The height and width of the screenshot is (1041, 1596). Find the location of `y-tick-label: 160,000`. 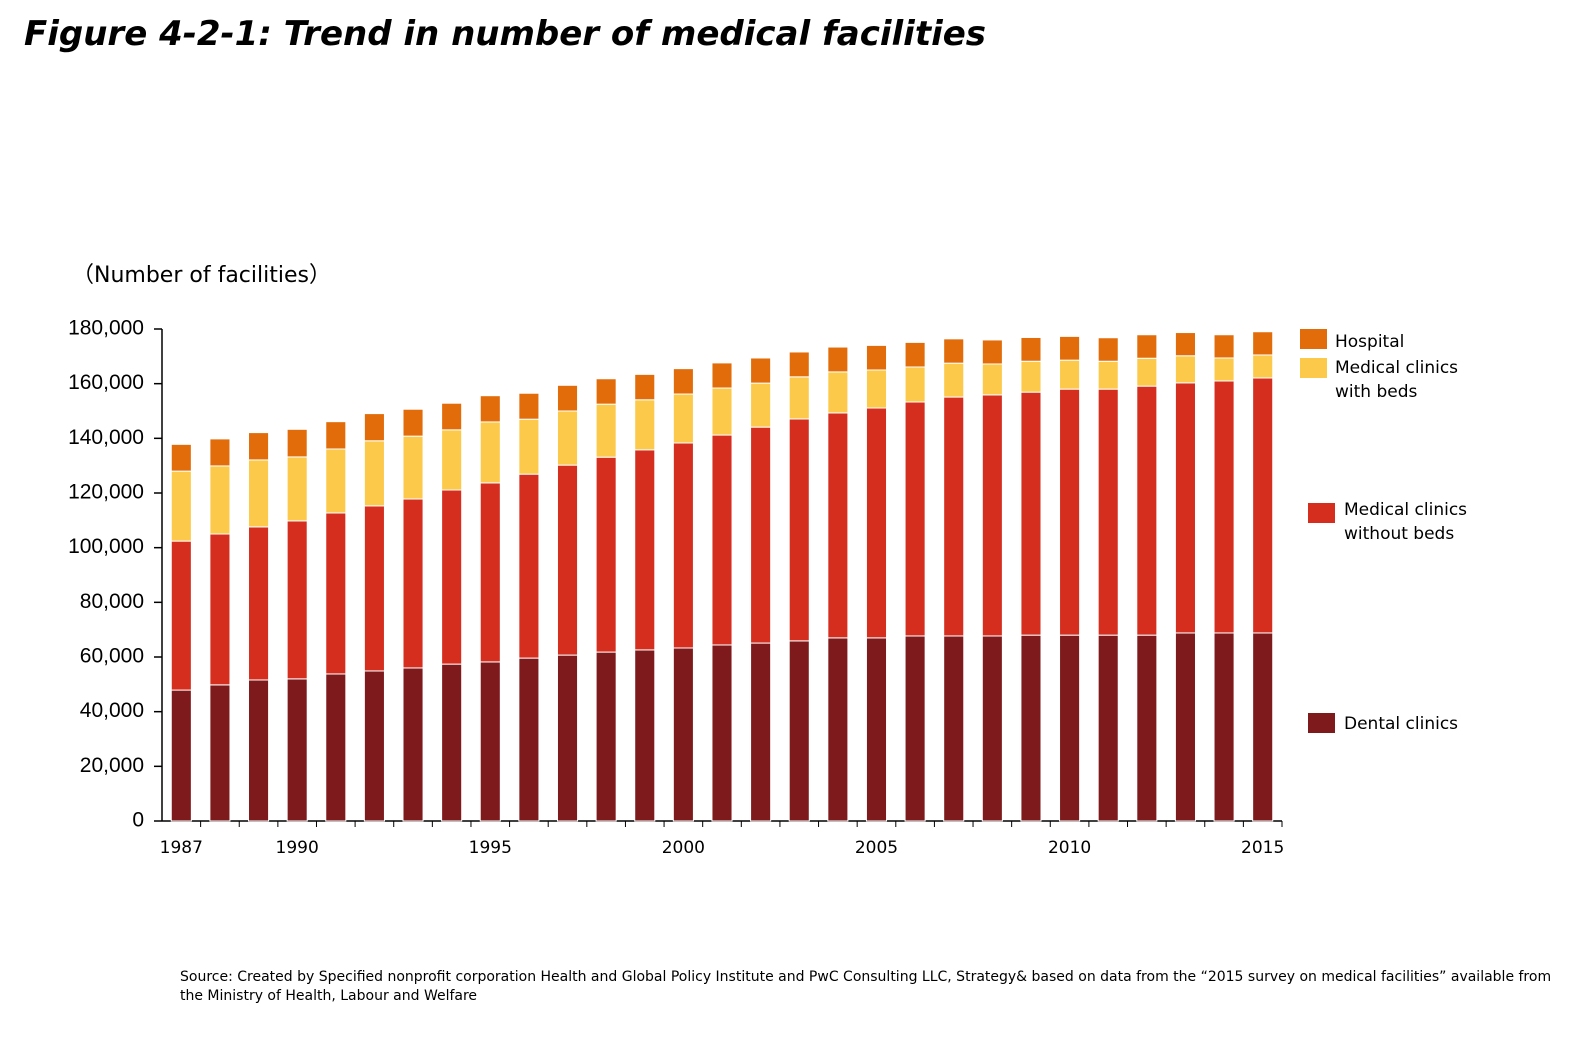

y-tick-label: 160,000 is located at coordinates (106, 382).